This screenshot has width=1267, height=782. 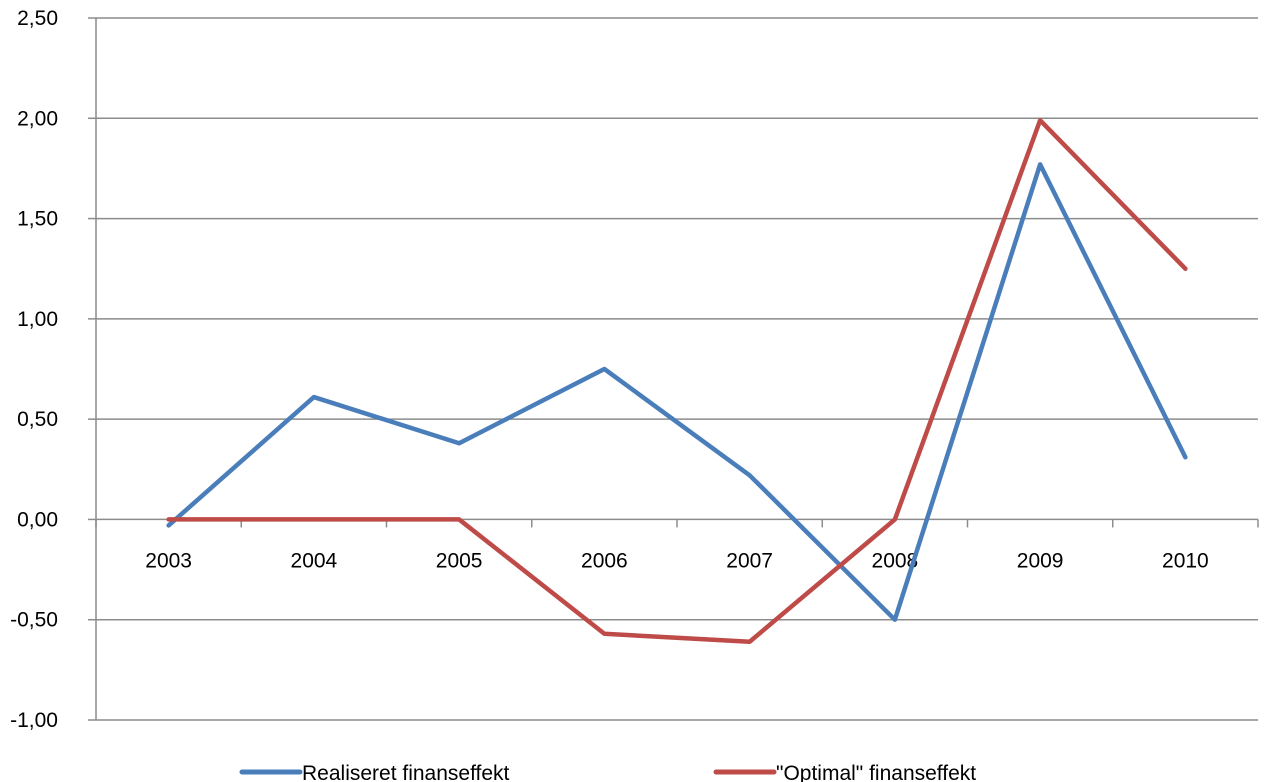 I want to click on y-tick-label: 0,50, so click(x=37, y=419).